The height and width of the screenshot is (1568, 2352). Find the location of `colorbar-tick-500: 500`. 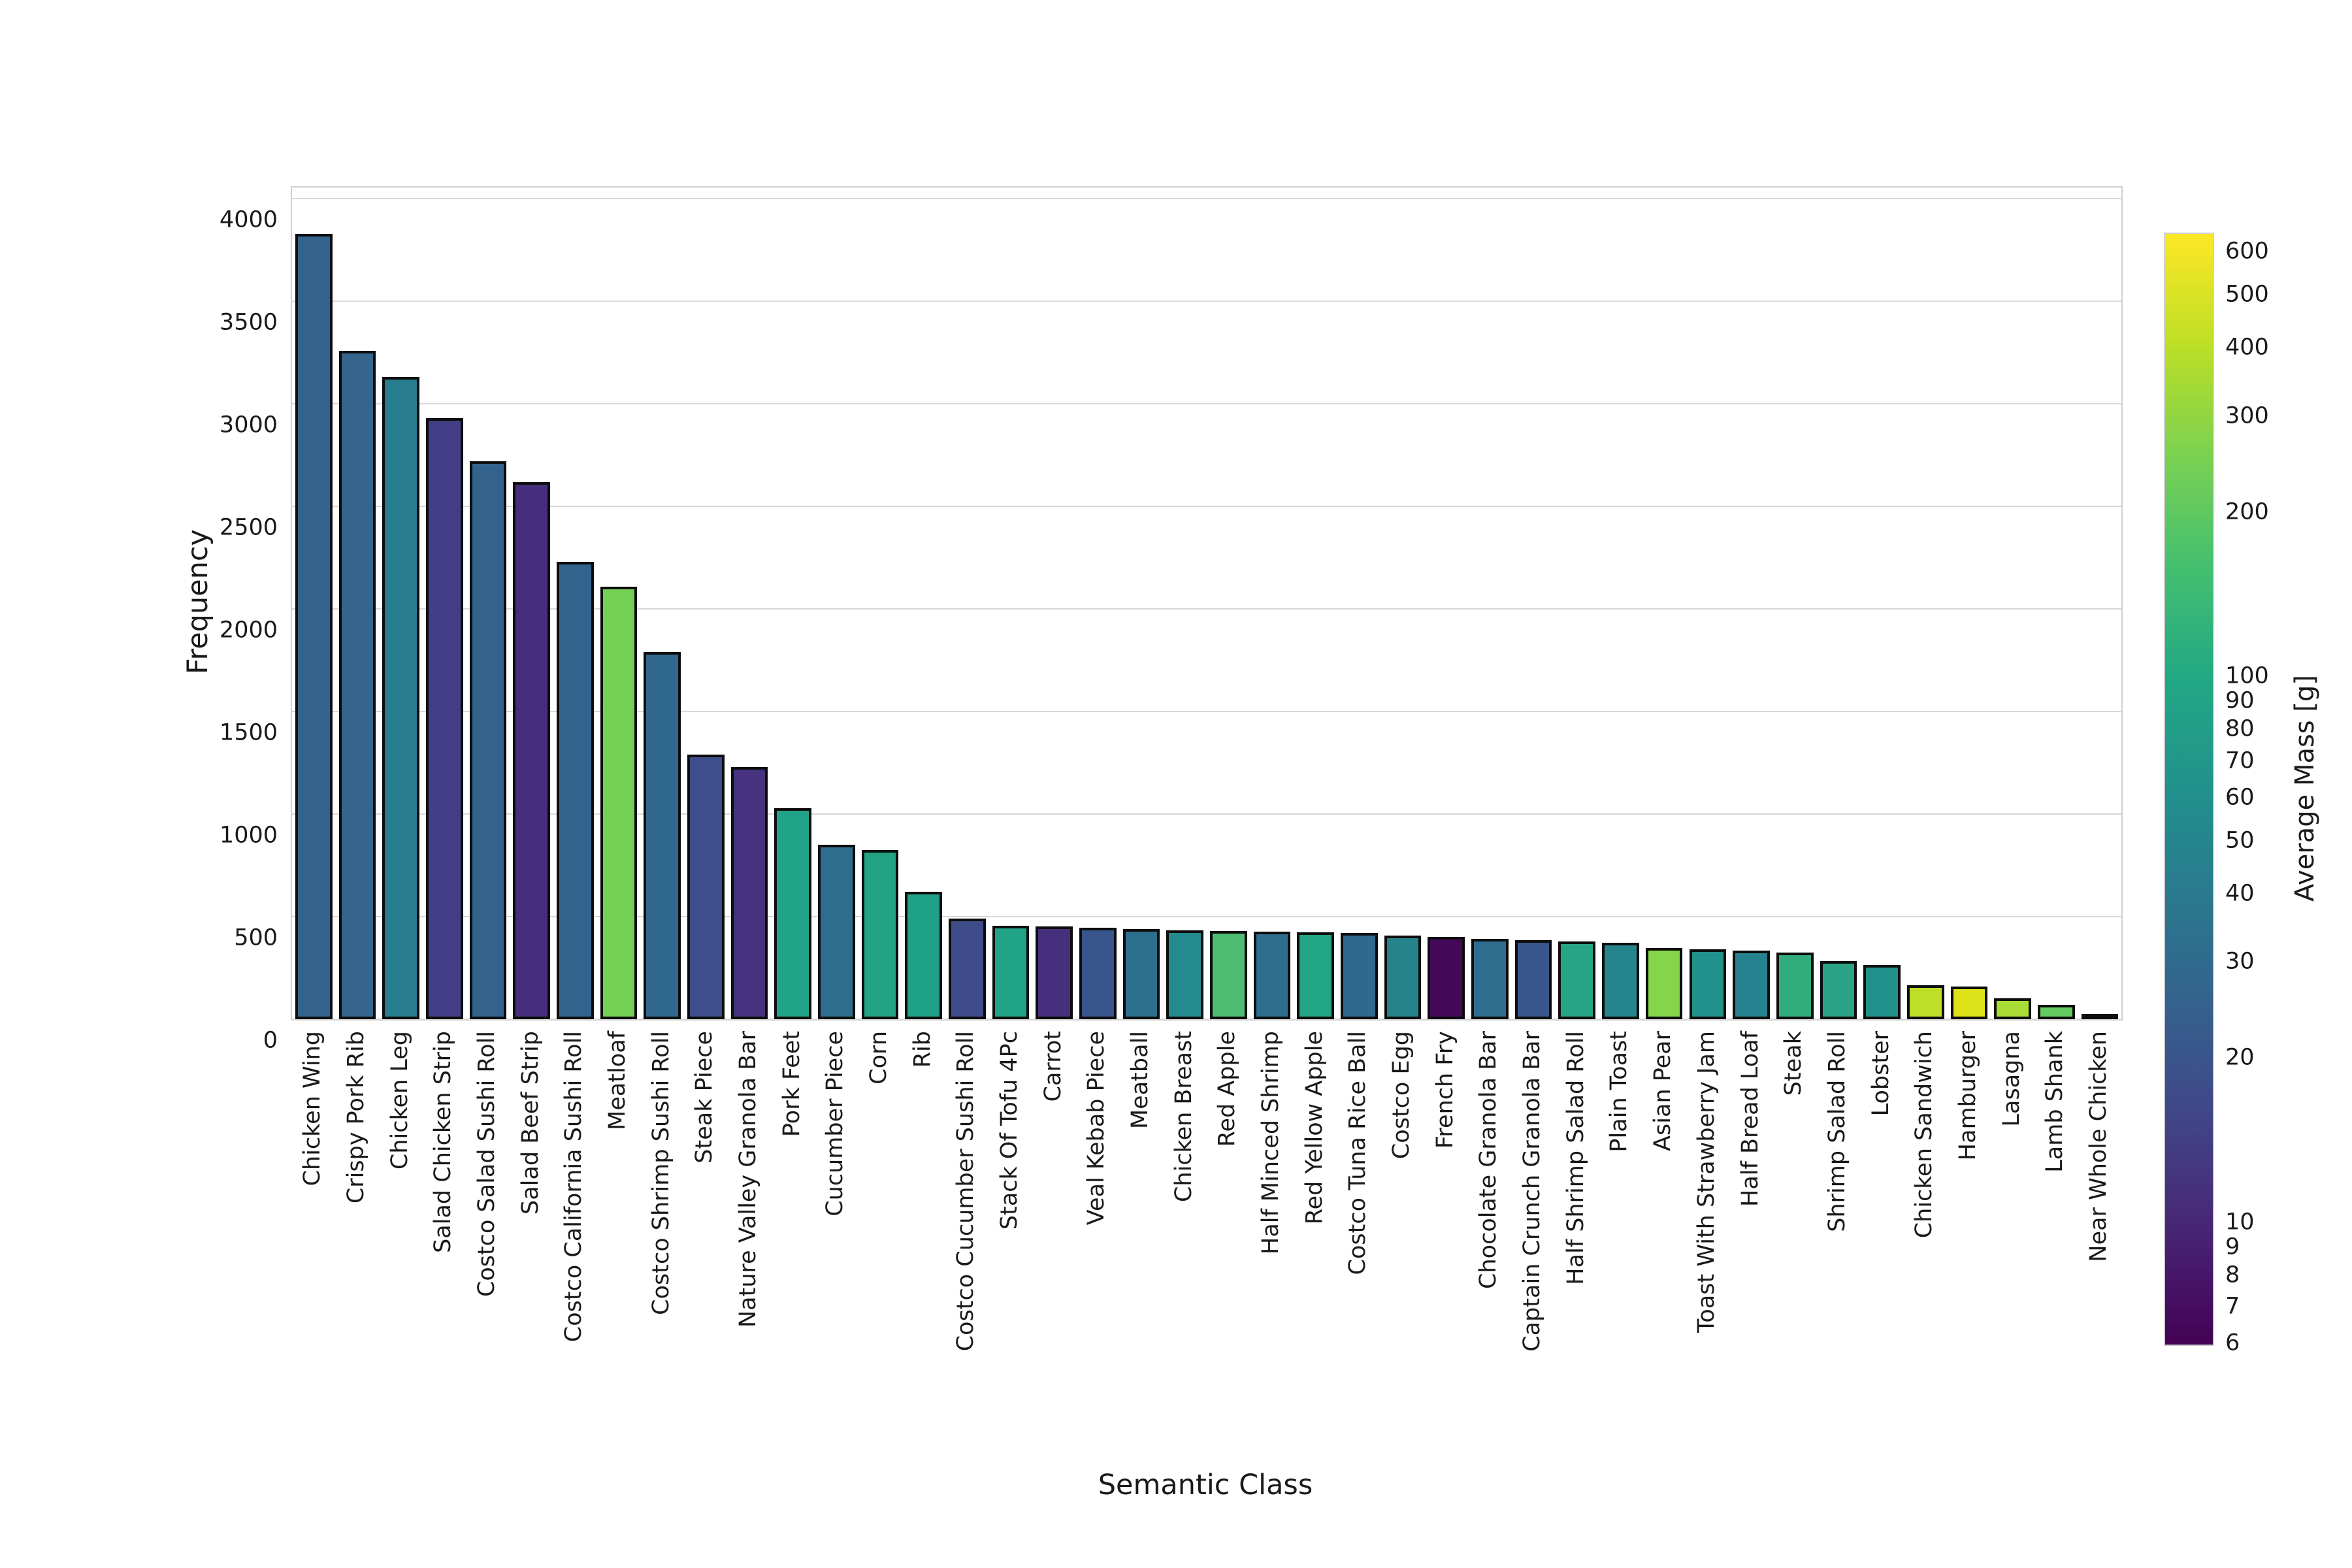

colorbar-tick-500: 500 is located at coordinates (2247, 294).